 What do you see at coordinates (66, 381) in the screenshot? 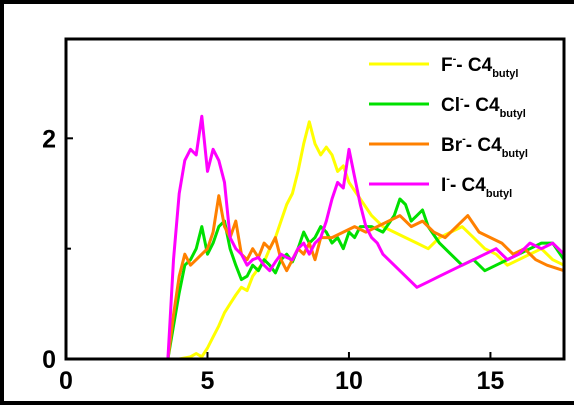
I see `x-tick-label: 0` at bounding box center [66, 381].